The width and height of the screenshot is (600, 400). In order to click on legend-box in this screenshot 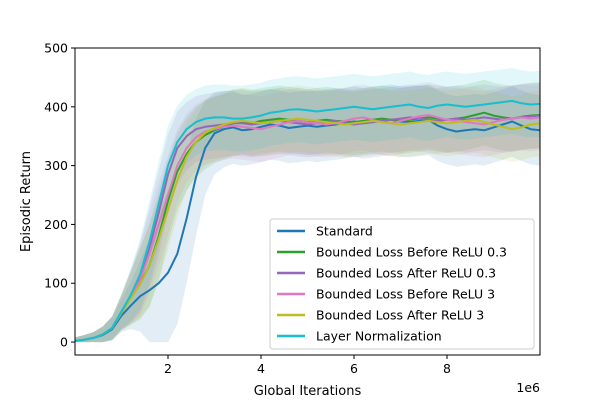, I will do `click(402, 284)`.